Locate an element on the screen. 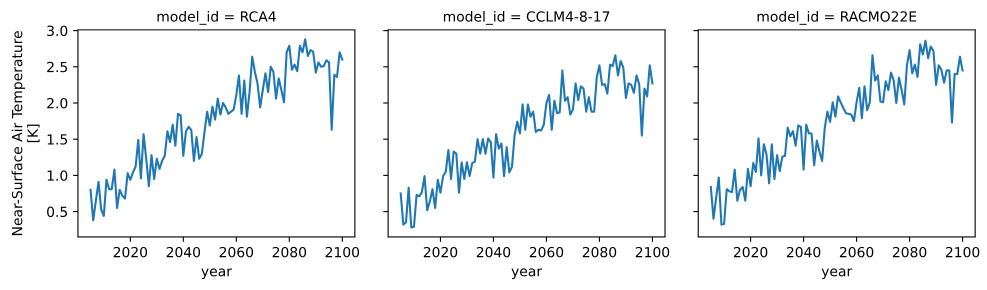  y-tick-label: 0.5 is located at coordinates (57, 212).